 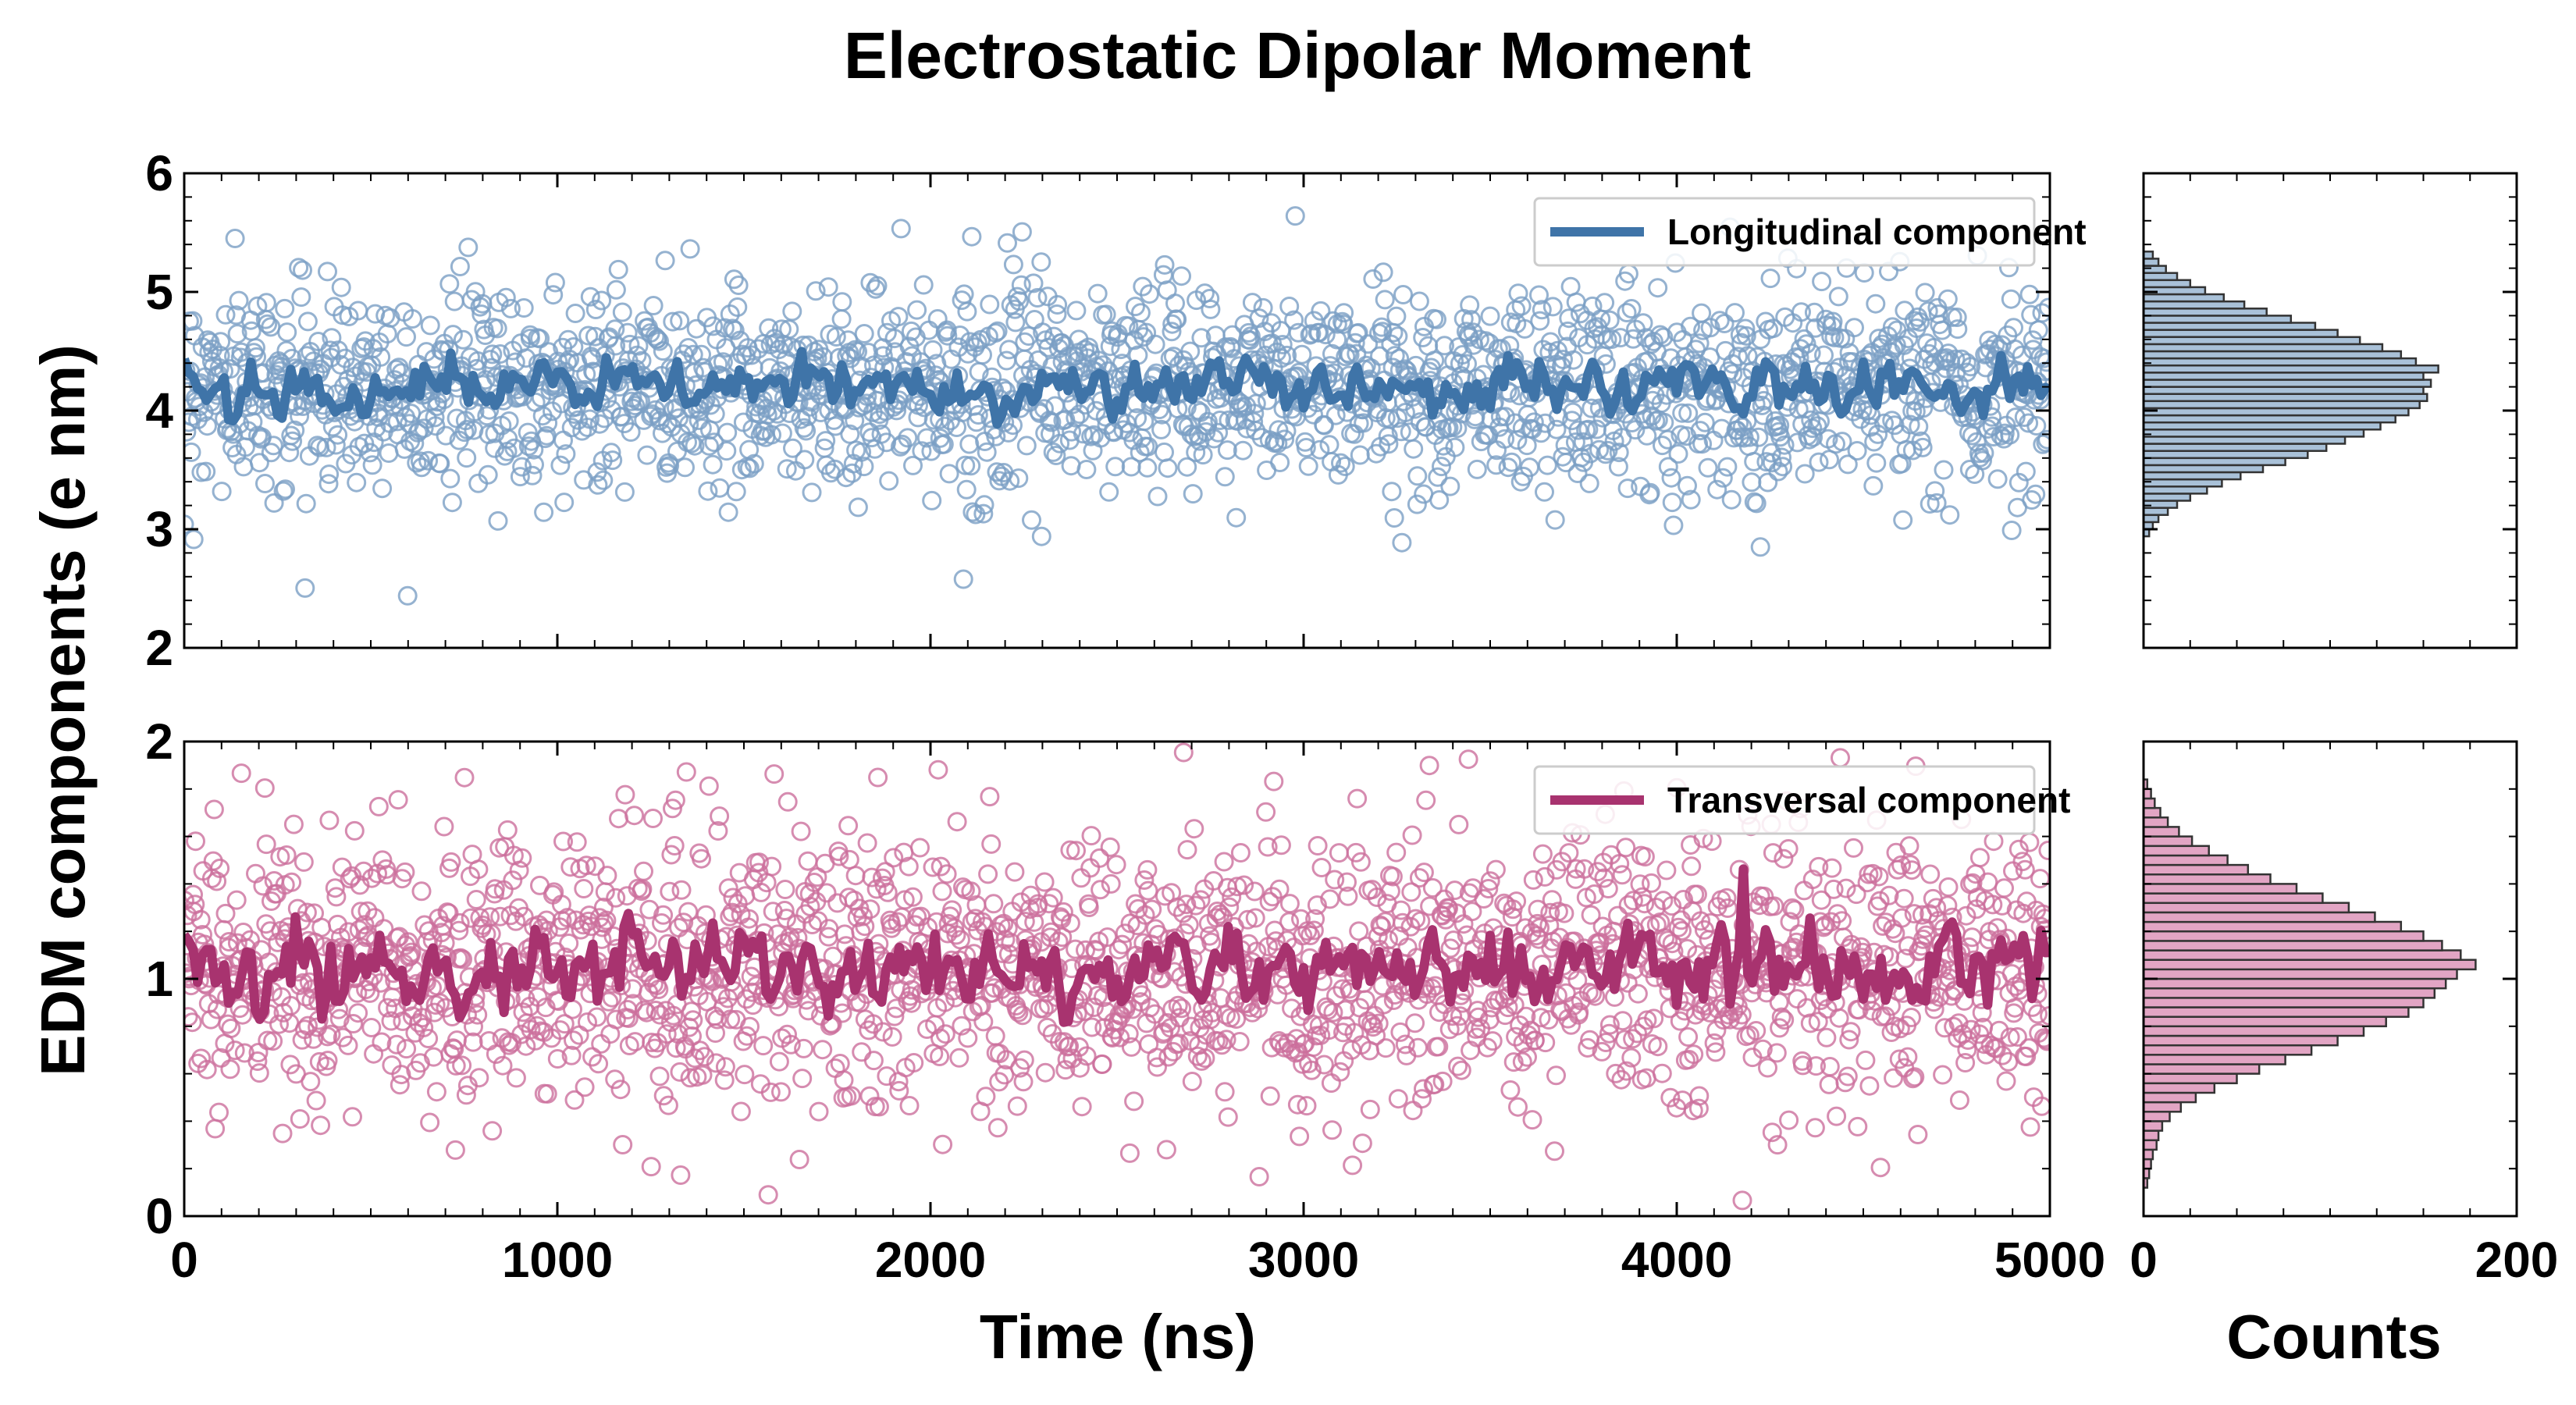 What do you see at coordinates (159, 648) in the screenshot?
I see `y-tick-label: 2` at bounding box center [159, 648].